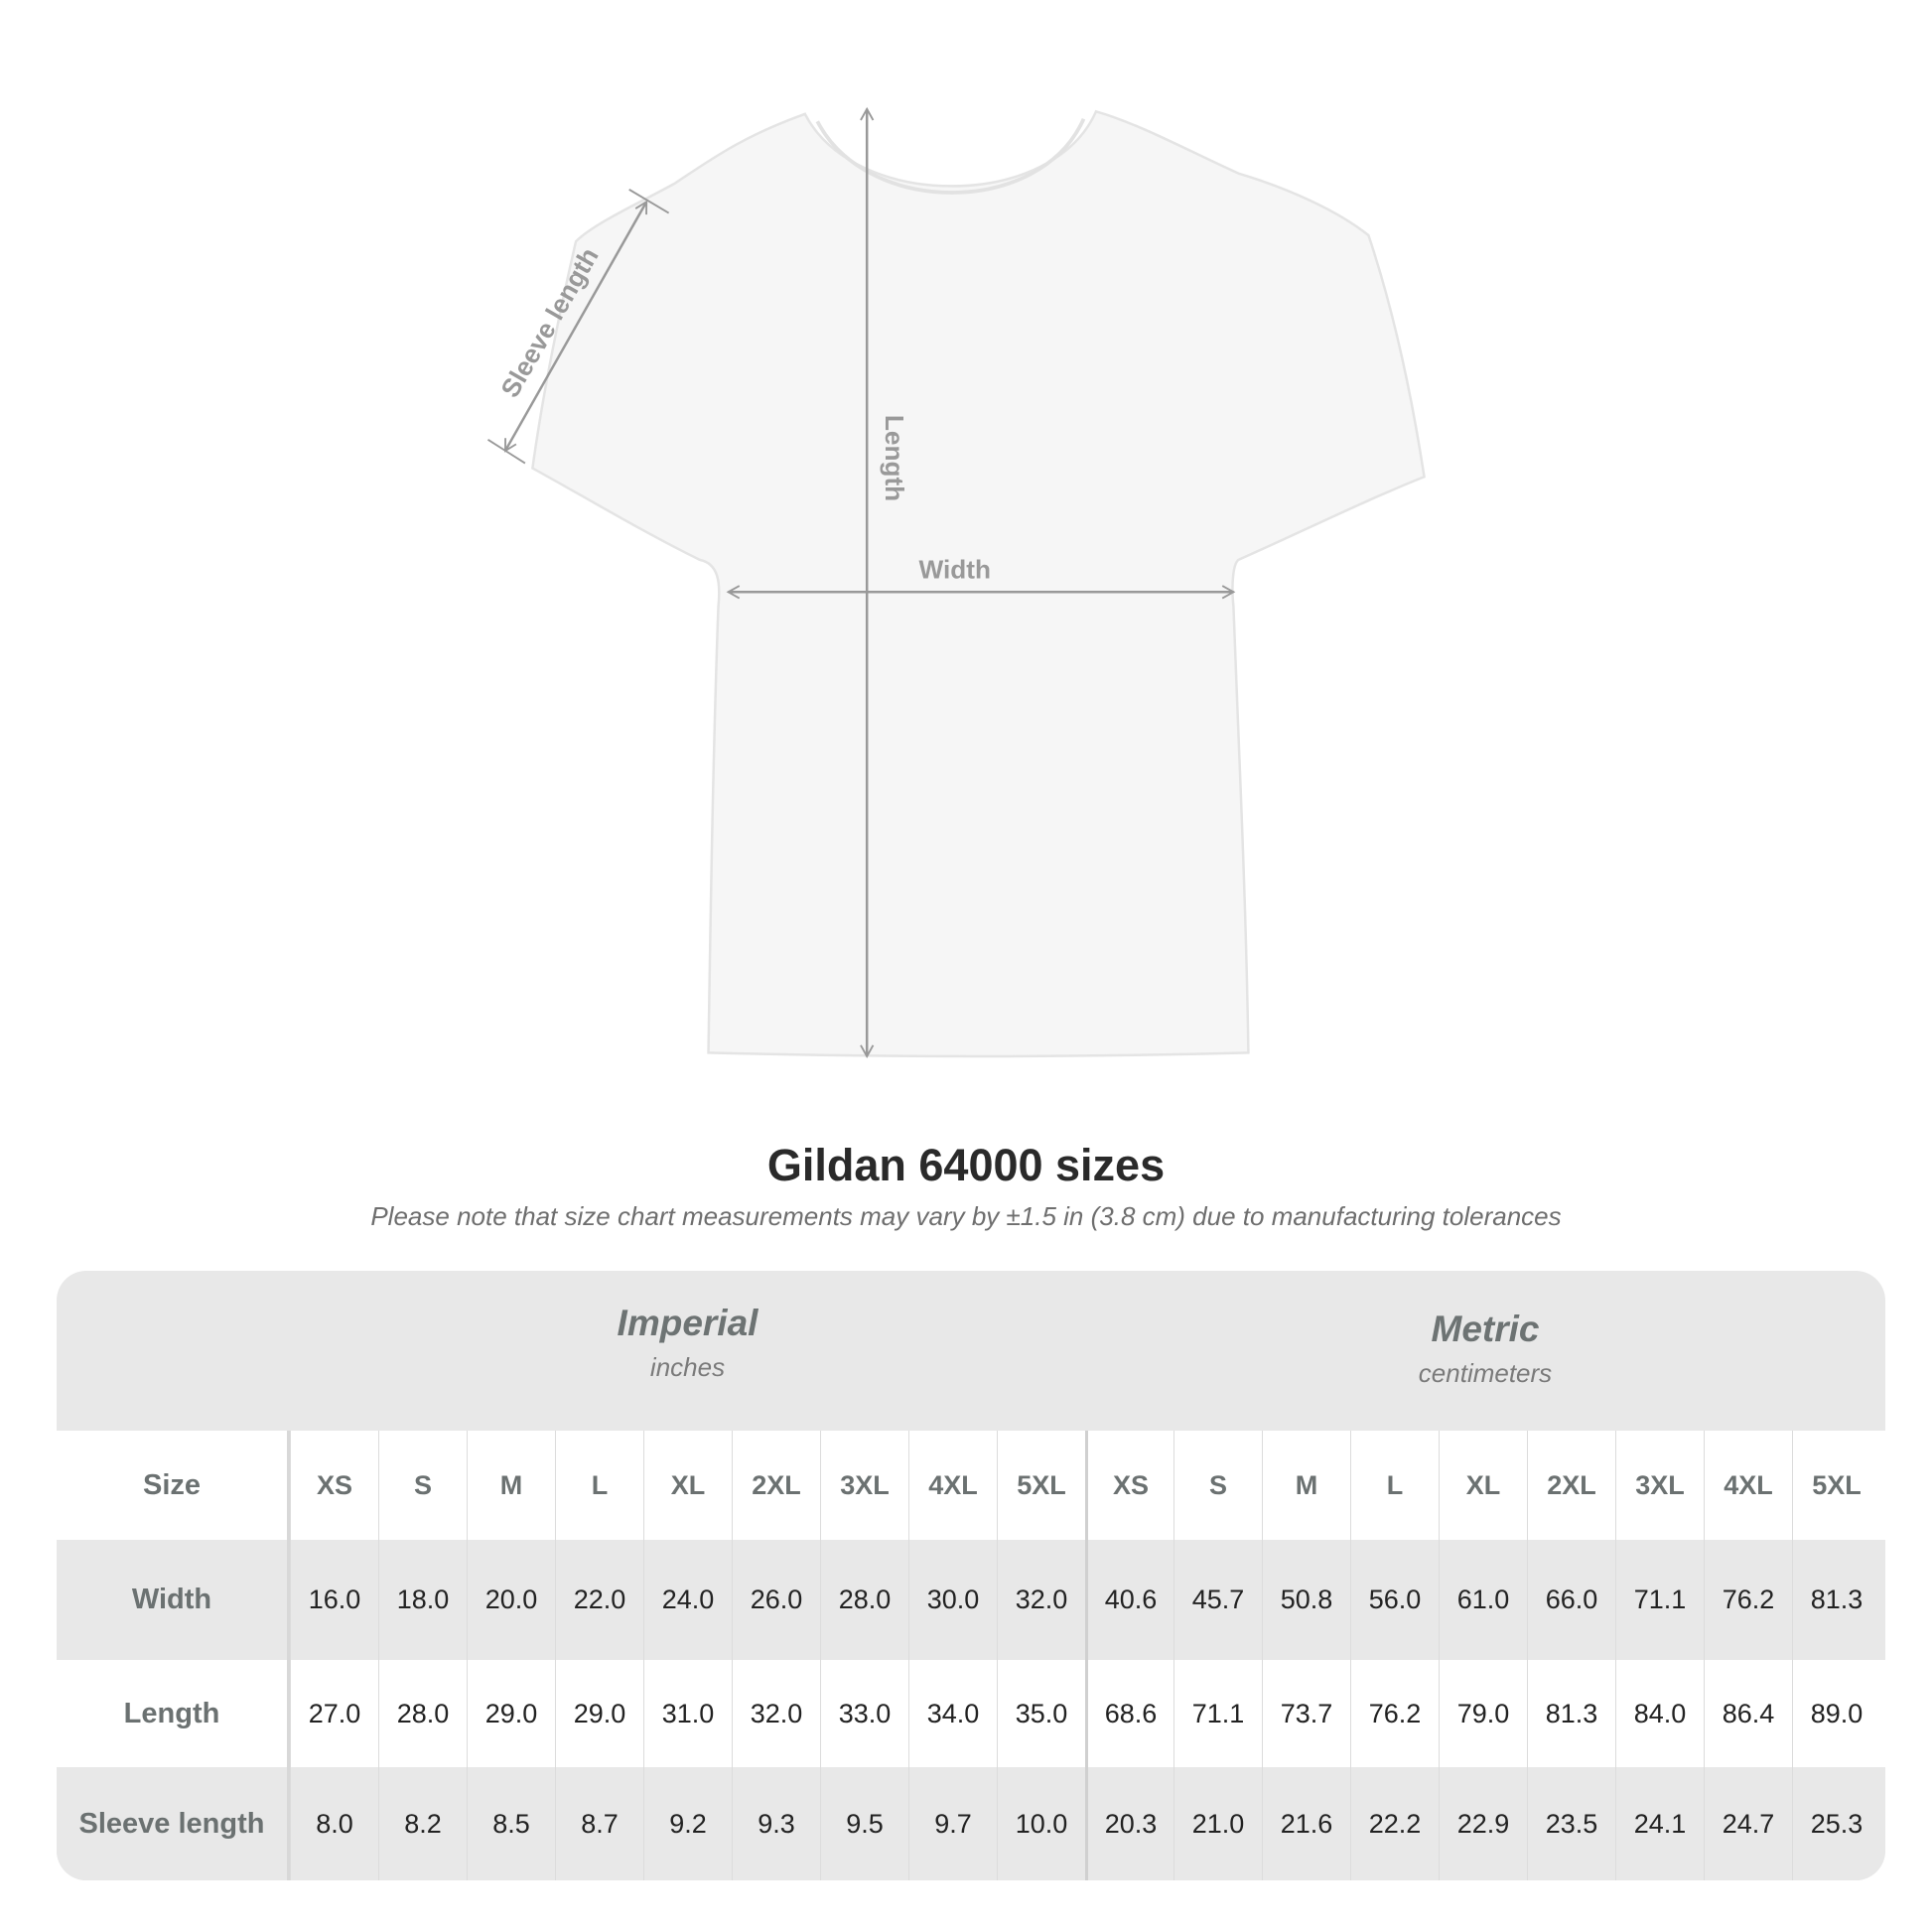  What do you see at coordinates (1217, 1486) in the screenshot?
I see `size-header-metric: S` at bounding box center [1217, 1486].